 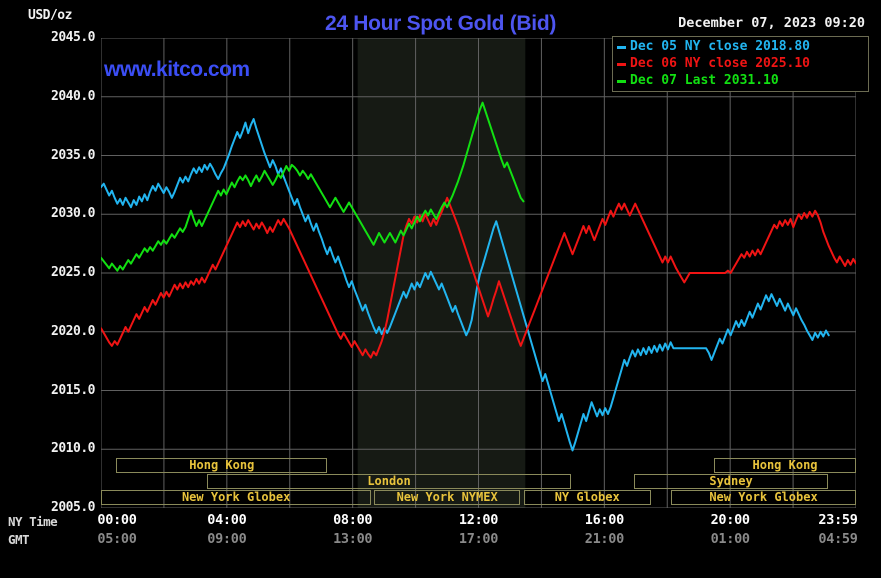 What do you see at coordinates (50, 15) in the screenshot?
I see `y-axis-unit-label: USD/oz` at bounding box center [50, 15].